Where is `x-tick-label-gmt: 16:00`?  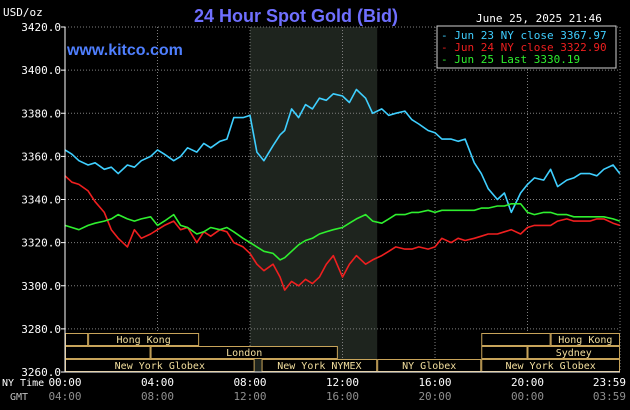 x-tick-label-gmt: 16:00 is located at coordinates (342, 396).